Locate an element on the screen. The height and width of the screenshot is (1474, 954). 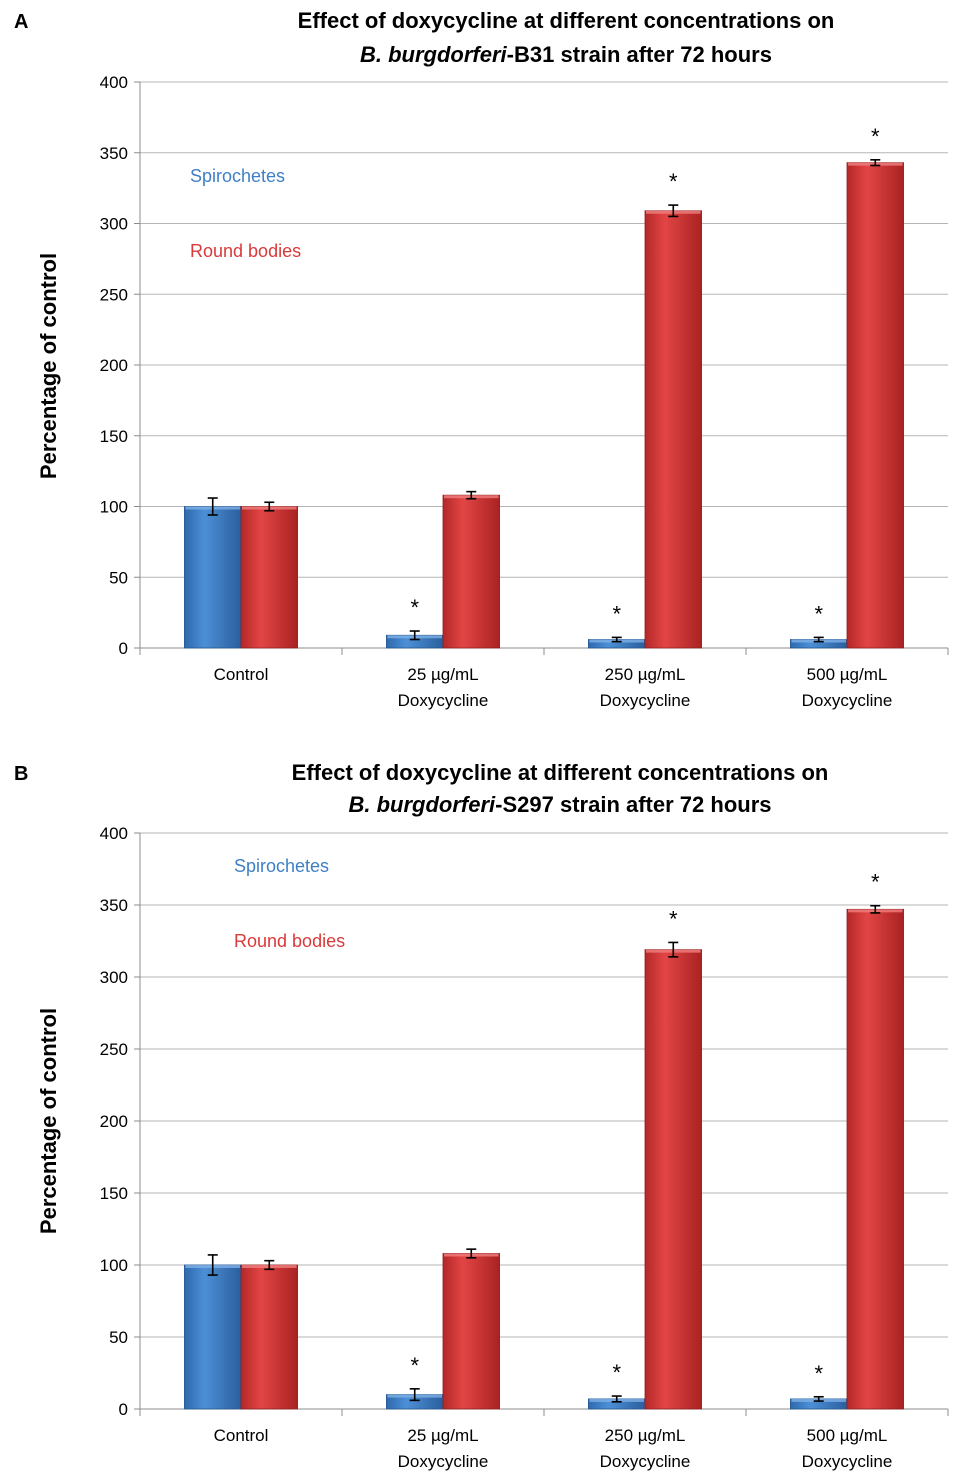
panel-b-ytick-label: 200 is located at coordinates (114, 1121).